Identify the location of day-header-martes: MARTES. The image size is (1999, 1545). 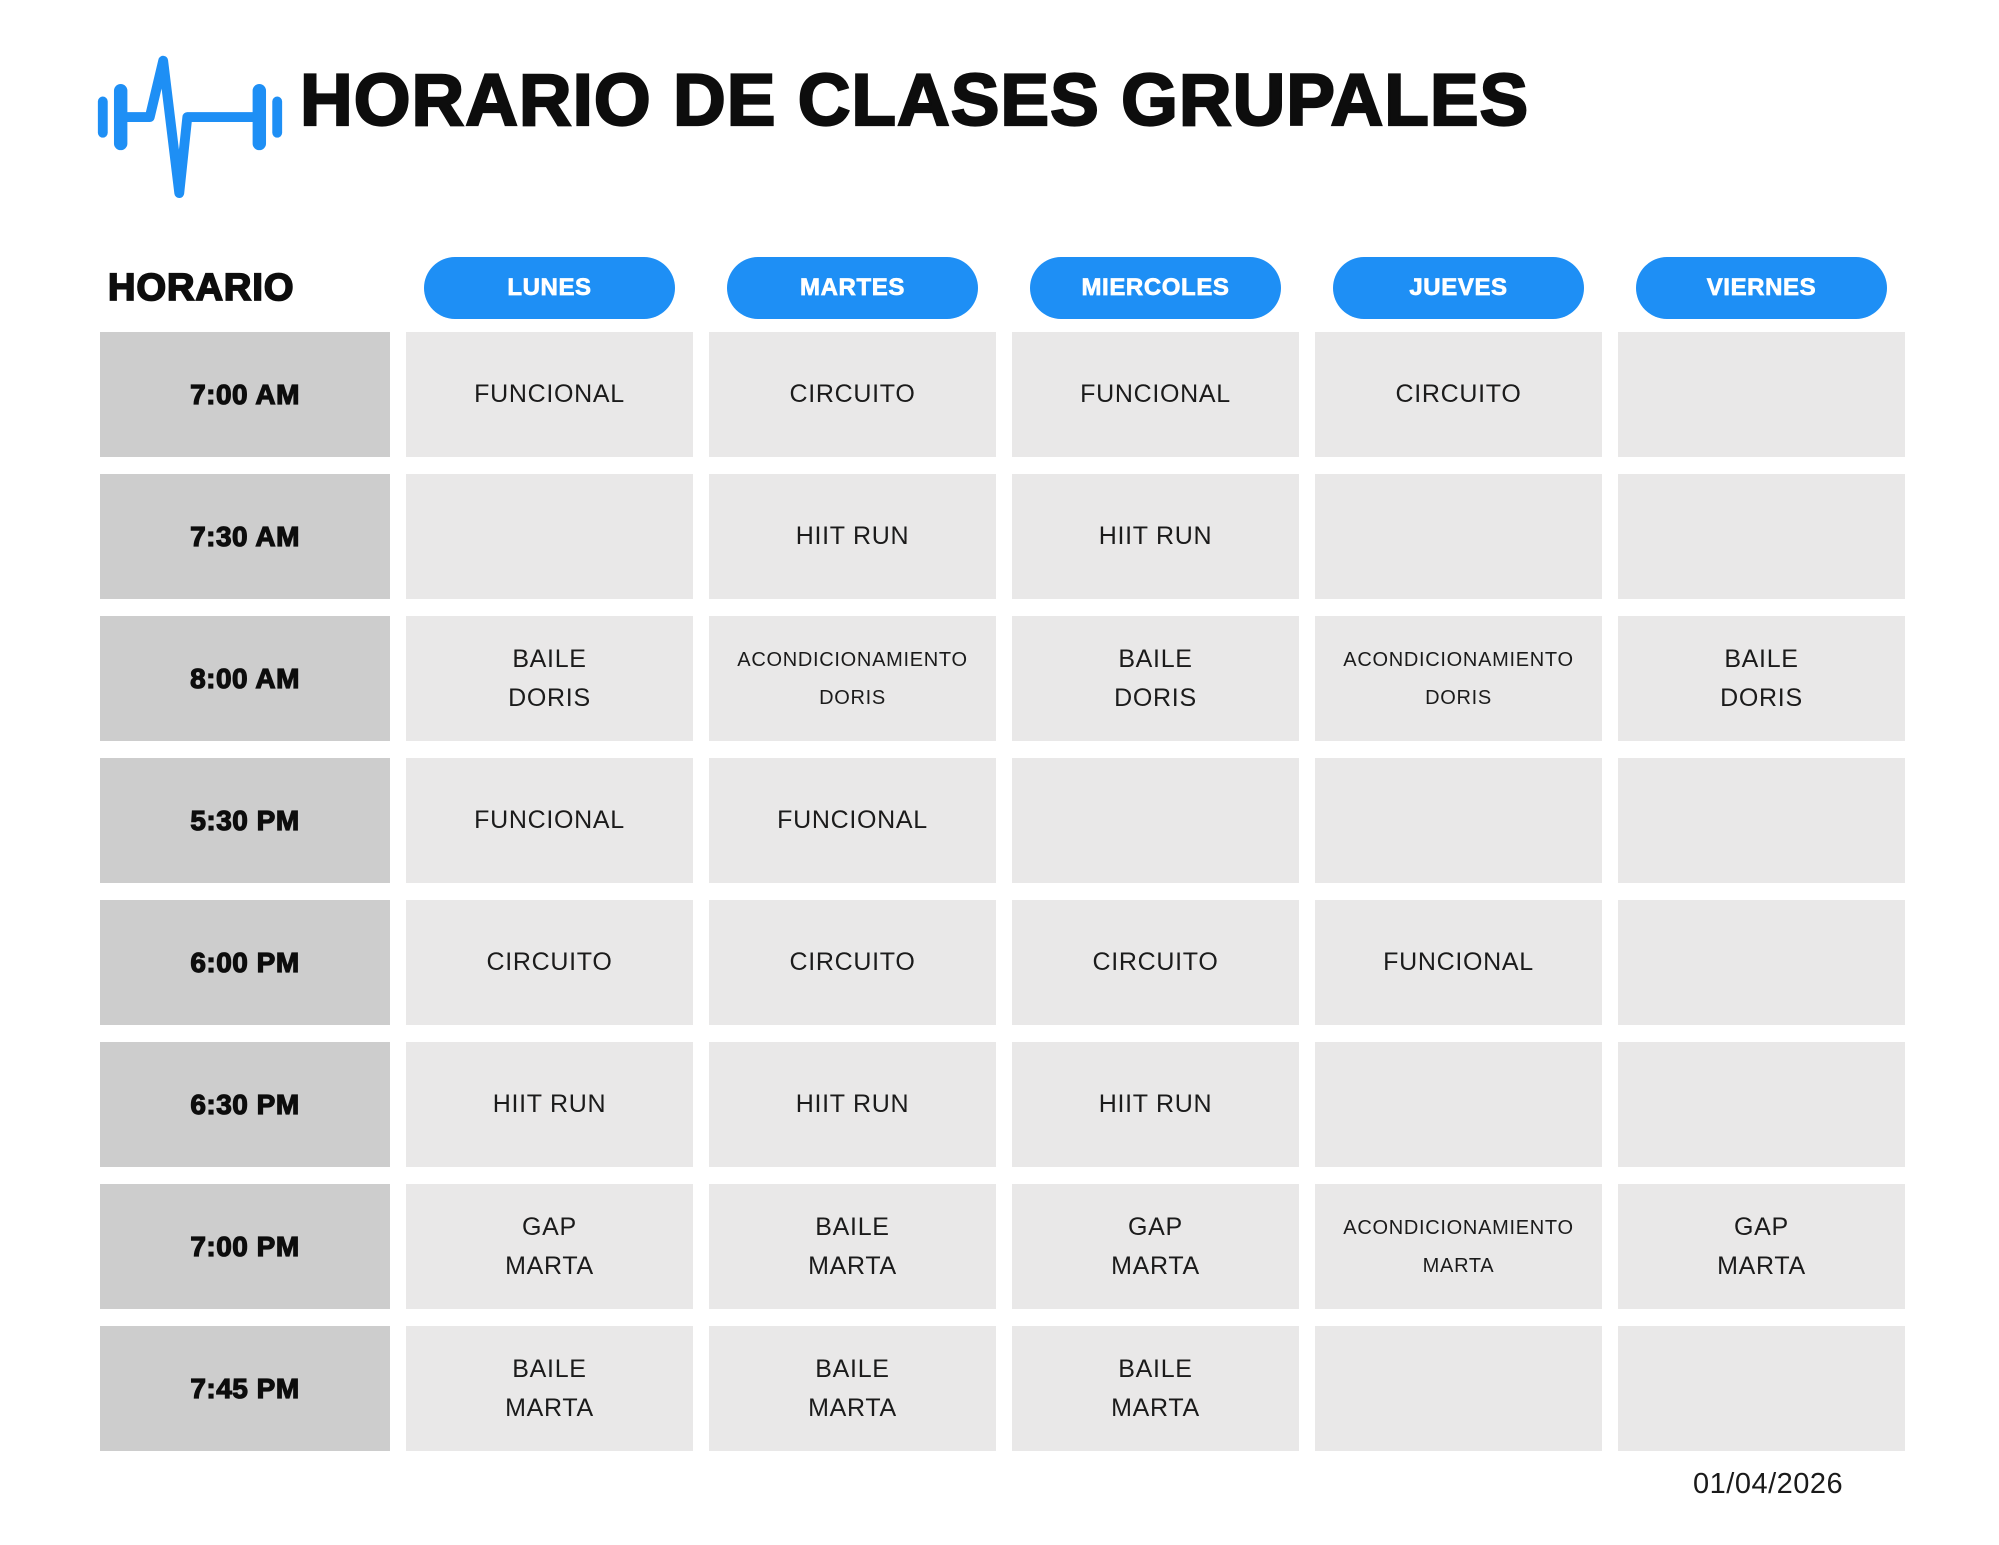
(852, 288).